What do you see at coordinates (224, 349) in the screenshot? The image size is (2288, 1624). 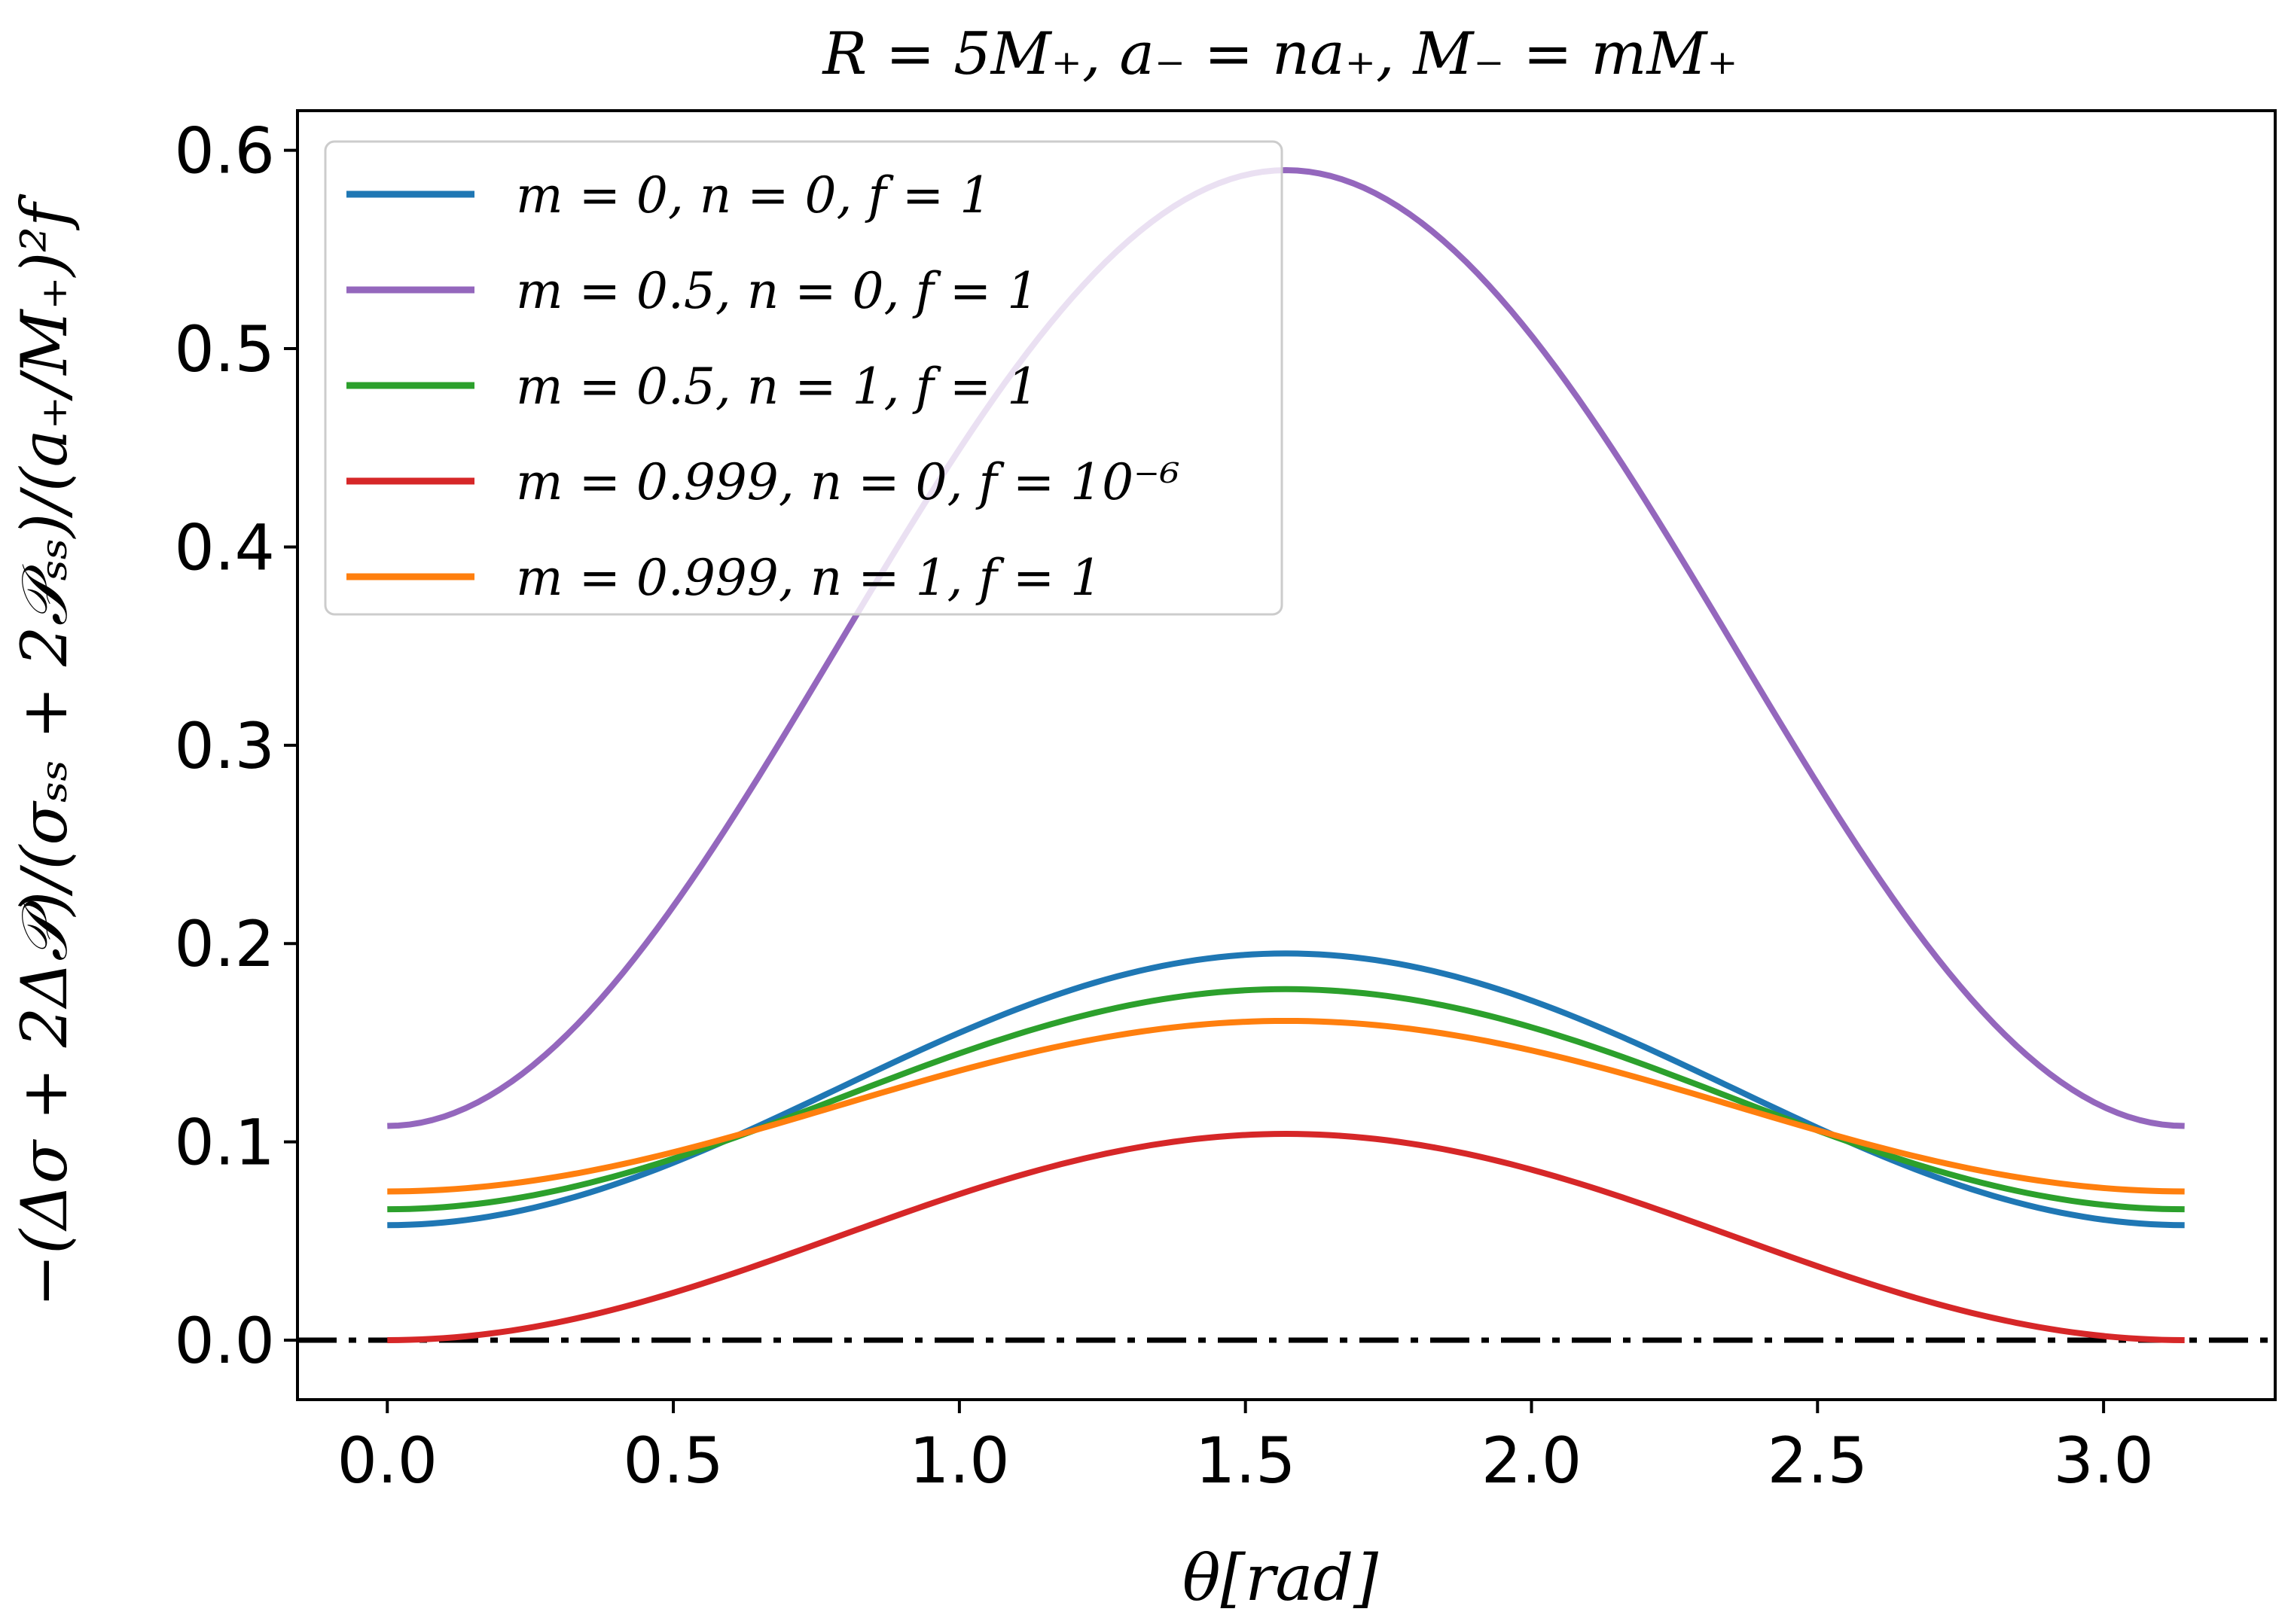 I see `y-tick-label: 0.5` at bounding box center [224, 349].